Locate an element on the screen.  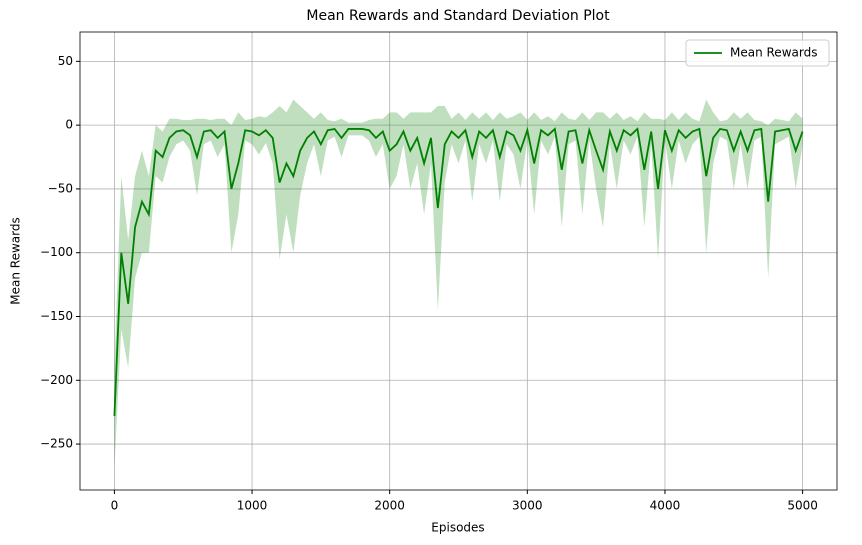
x-tick-label: 2000 is located at coordinates (389, 506).